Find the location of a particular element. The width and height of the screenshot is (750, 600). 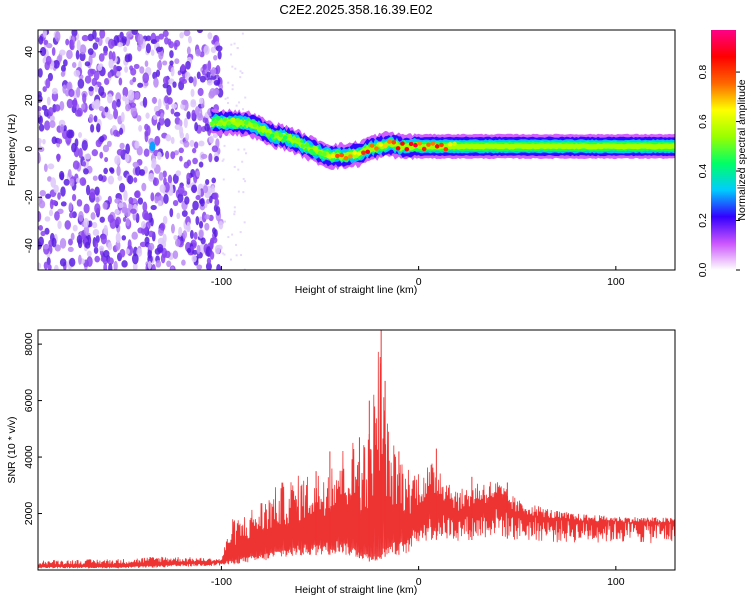

spectrogram-x-axis-label: Height of straight line (km) is located at coordinates (356, 290).